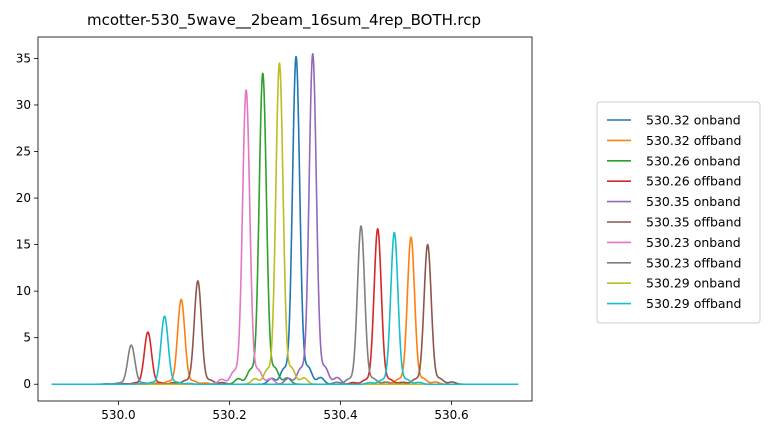  Describe the element at coordinates (23, 291) in the screenshot. I see `y-tick-label: 10` at that location.